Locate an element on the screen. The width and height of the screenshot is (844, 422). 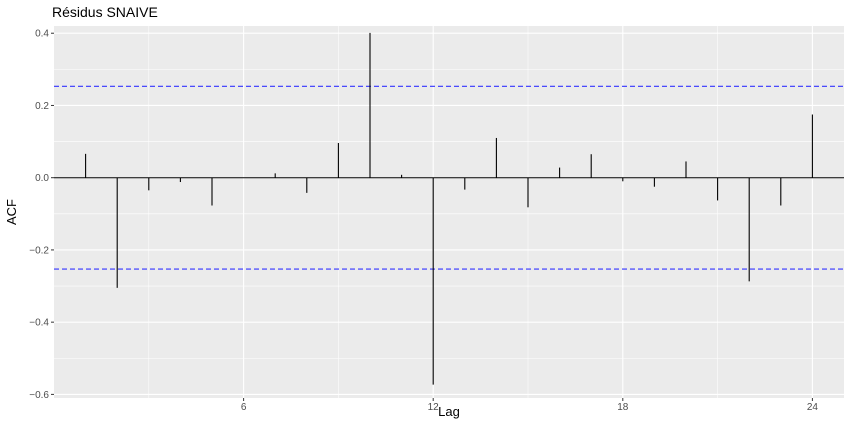
y-tick-label: 0.4 is located at coordinates (42, 34).